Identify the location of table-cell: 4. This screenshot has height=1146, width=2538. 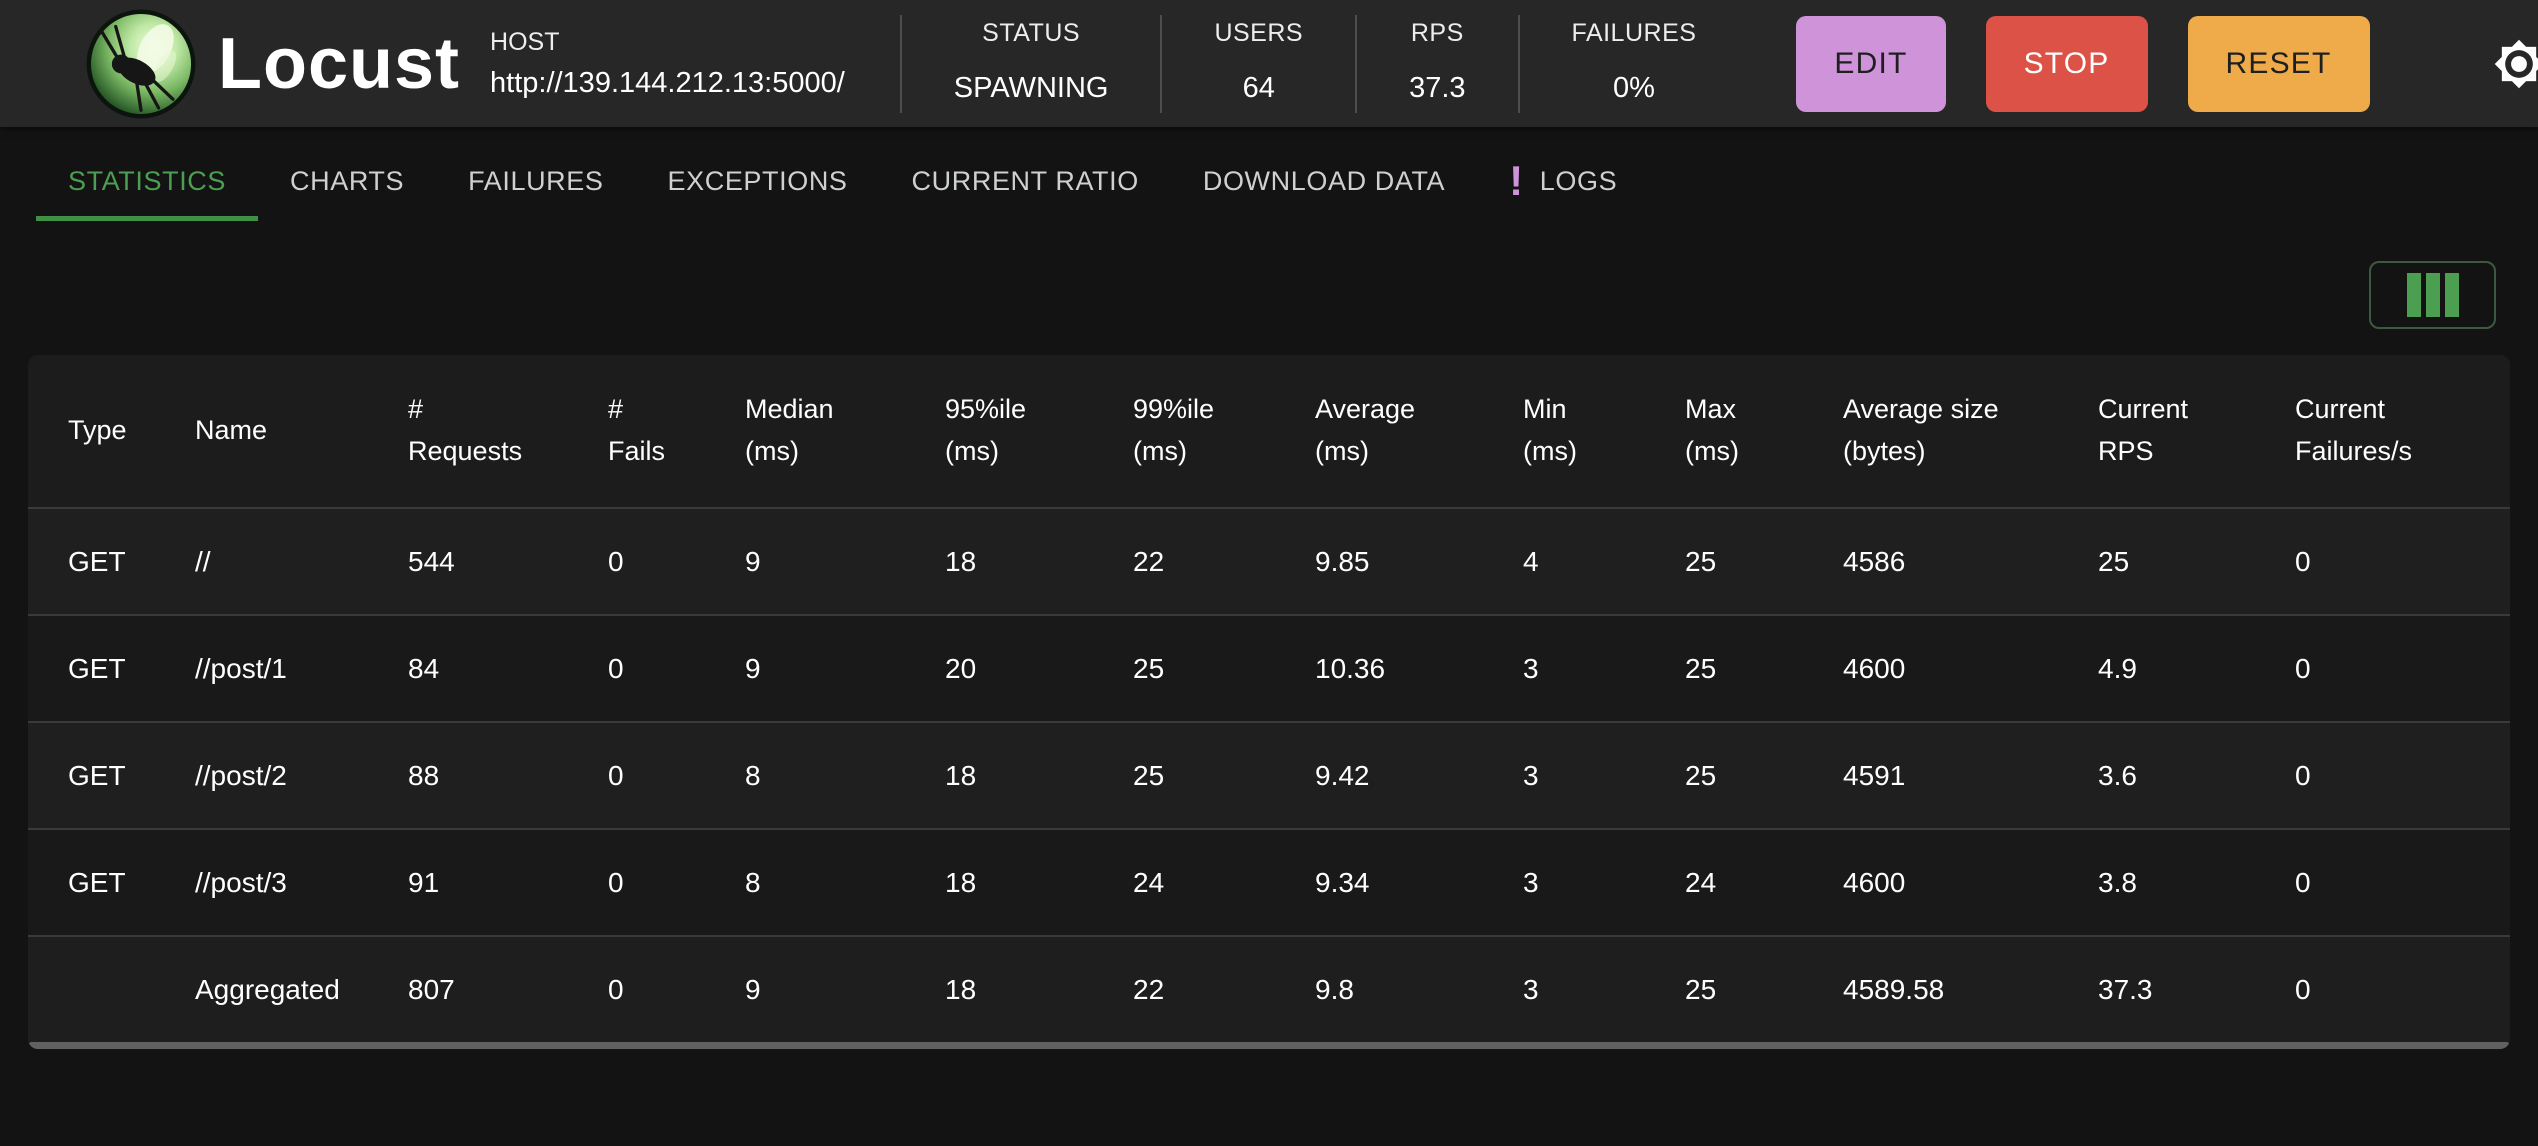
(1604, 561).